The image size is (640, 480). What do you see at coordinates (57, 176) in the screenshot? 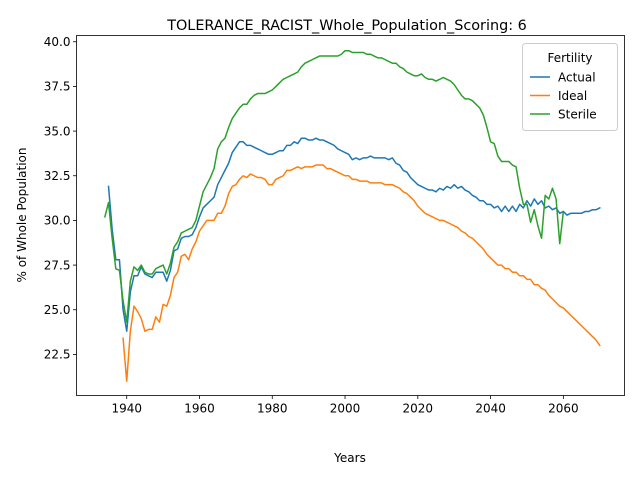
I see `y-tick-label: 32.5` at bounding box center [57, 176].